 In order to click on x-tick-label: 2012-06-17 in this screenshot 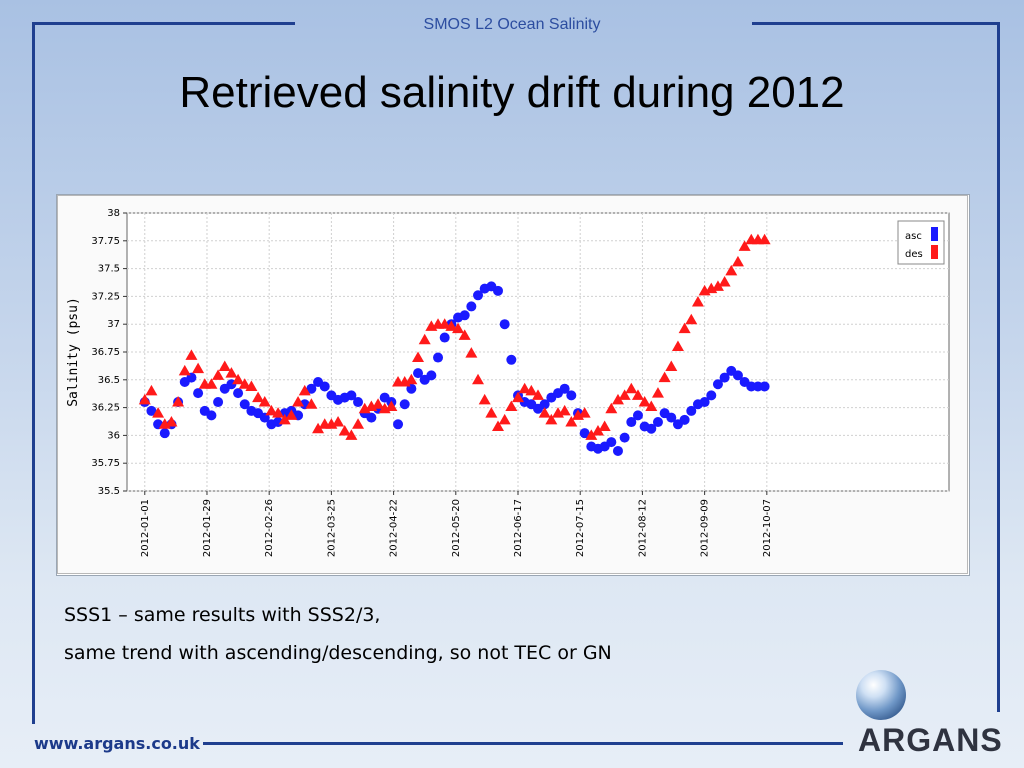, I will do `click(518, 528)`.